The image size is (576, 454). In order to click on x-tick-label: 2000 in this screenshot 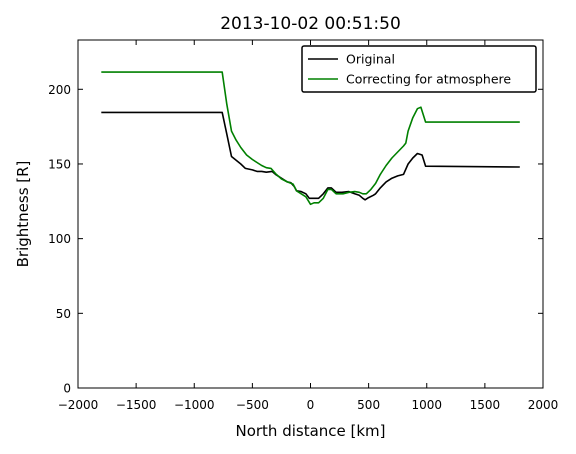, I will do `click(543, 405)`.